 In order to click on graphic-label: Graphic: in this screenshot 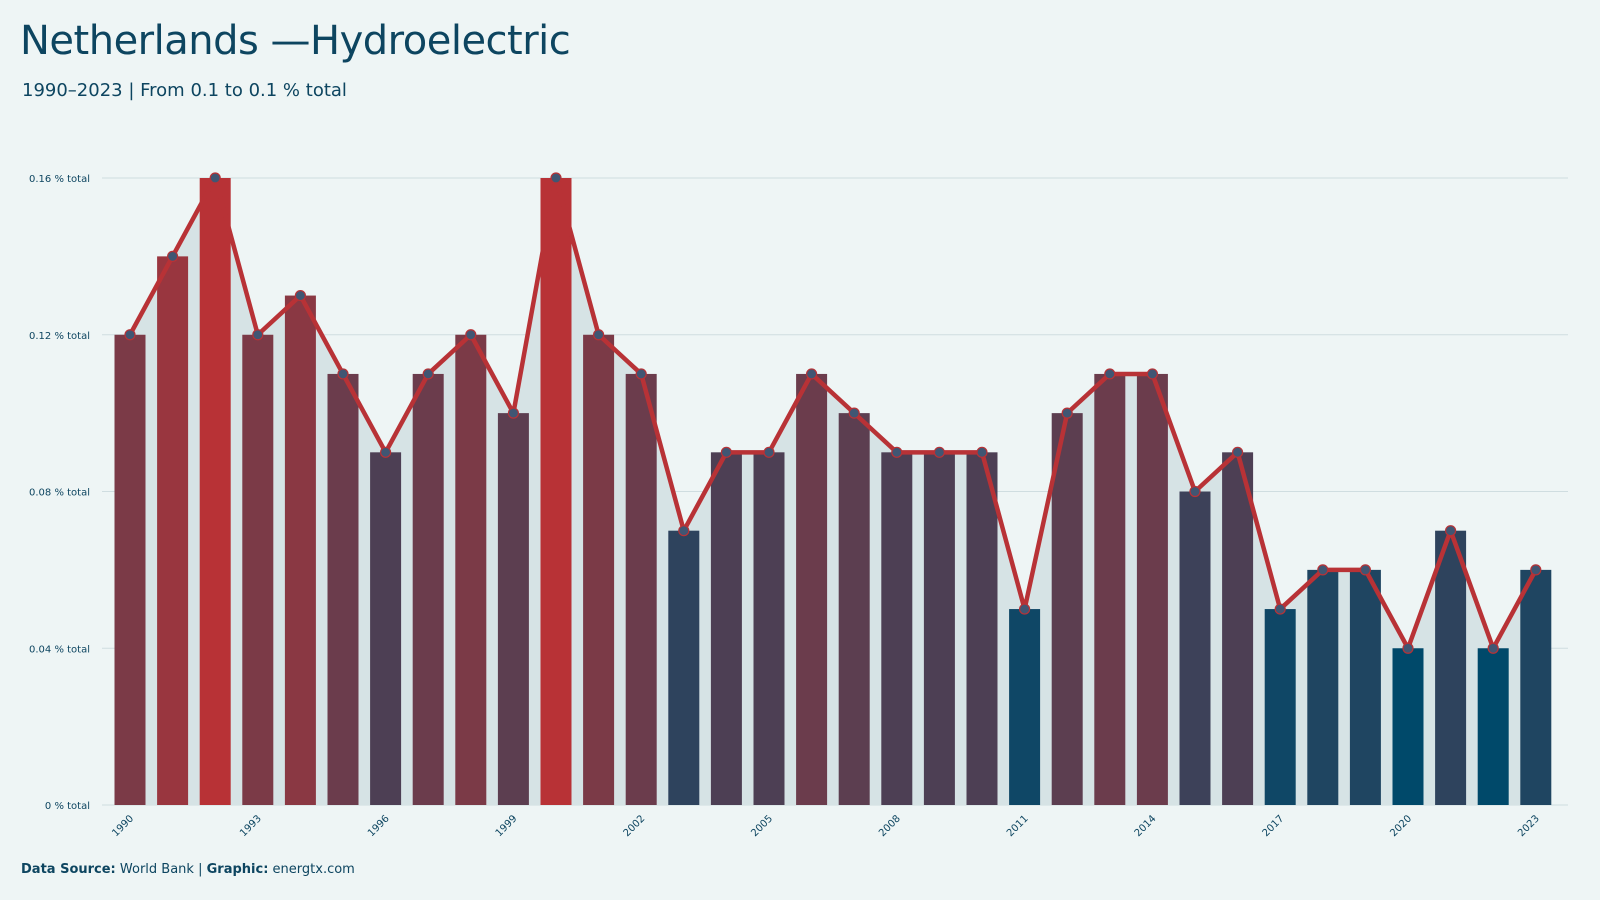, I will do `click(237, 869)`.